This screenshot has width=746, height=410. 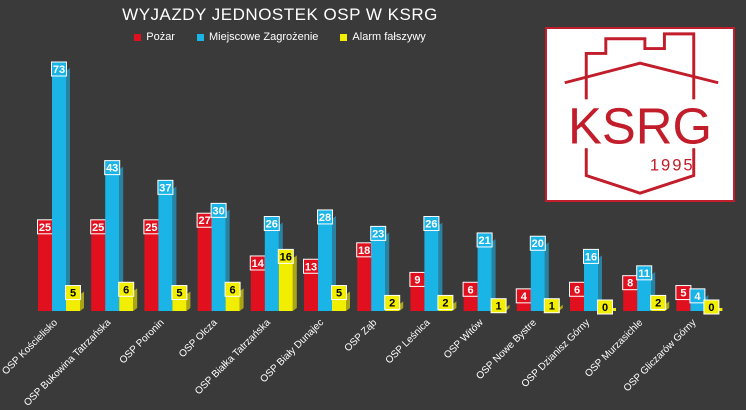 I want to click on data-label-miejscowe: 21, so click(x=484, y=241).